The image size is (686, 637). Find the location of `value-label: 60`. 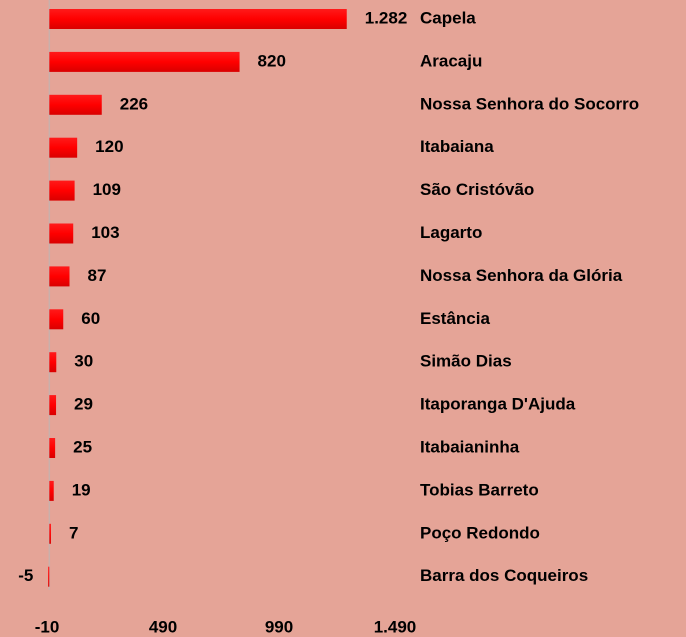

value-label: 60 is located at coordinates (90, 318).